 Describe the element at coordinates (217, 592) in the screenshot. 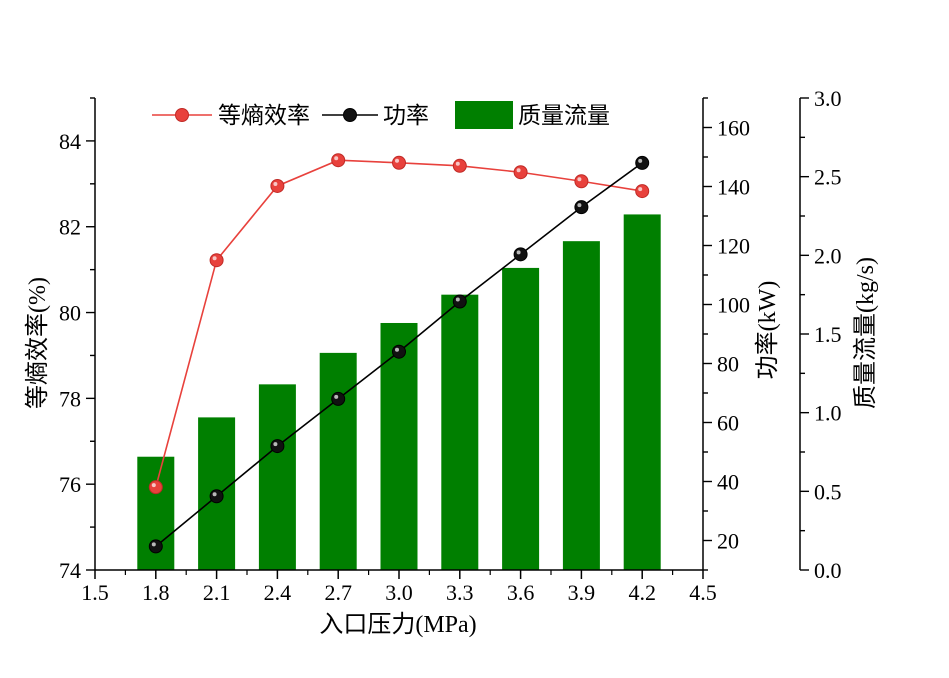

I see `x-tick-label: 2.1` at that location.